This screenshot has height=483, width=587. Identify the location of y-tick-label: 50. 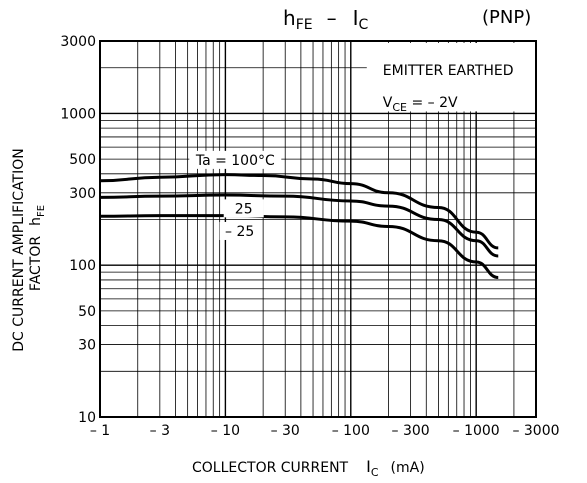
(87, 312).